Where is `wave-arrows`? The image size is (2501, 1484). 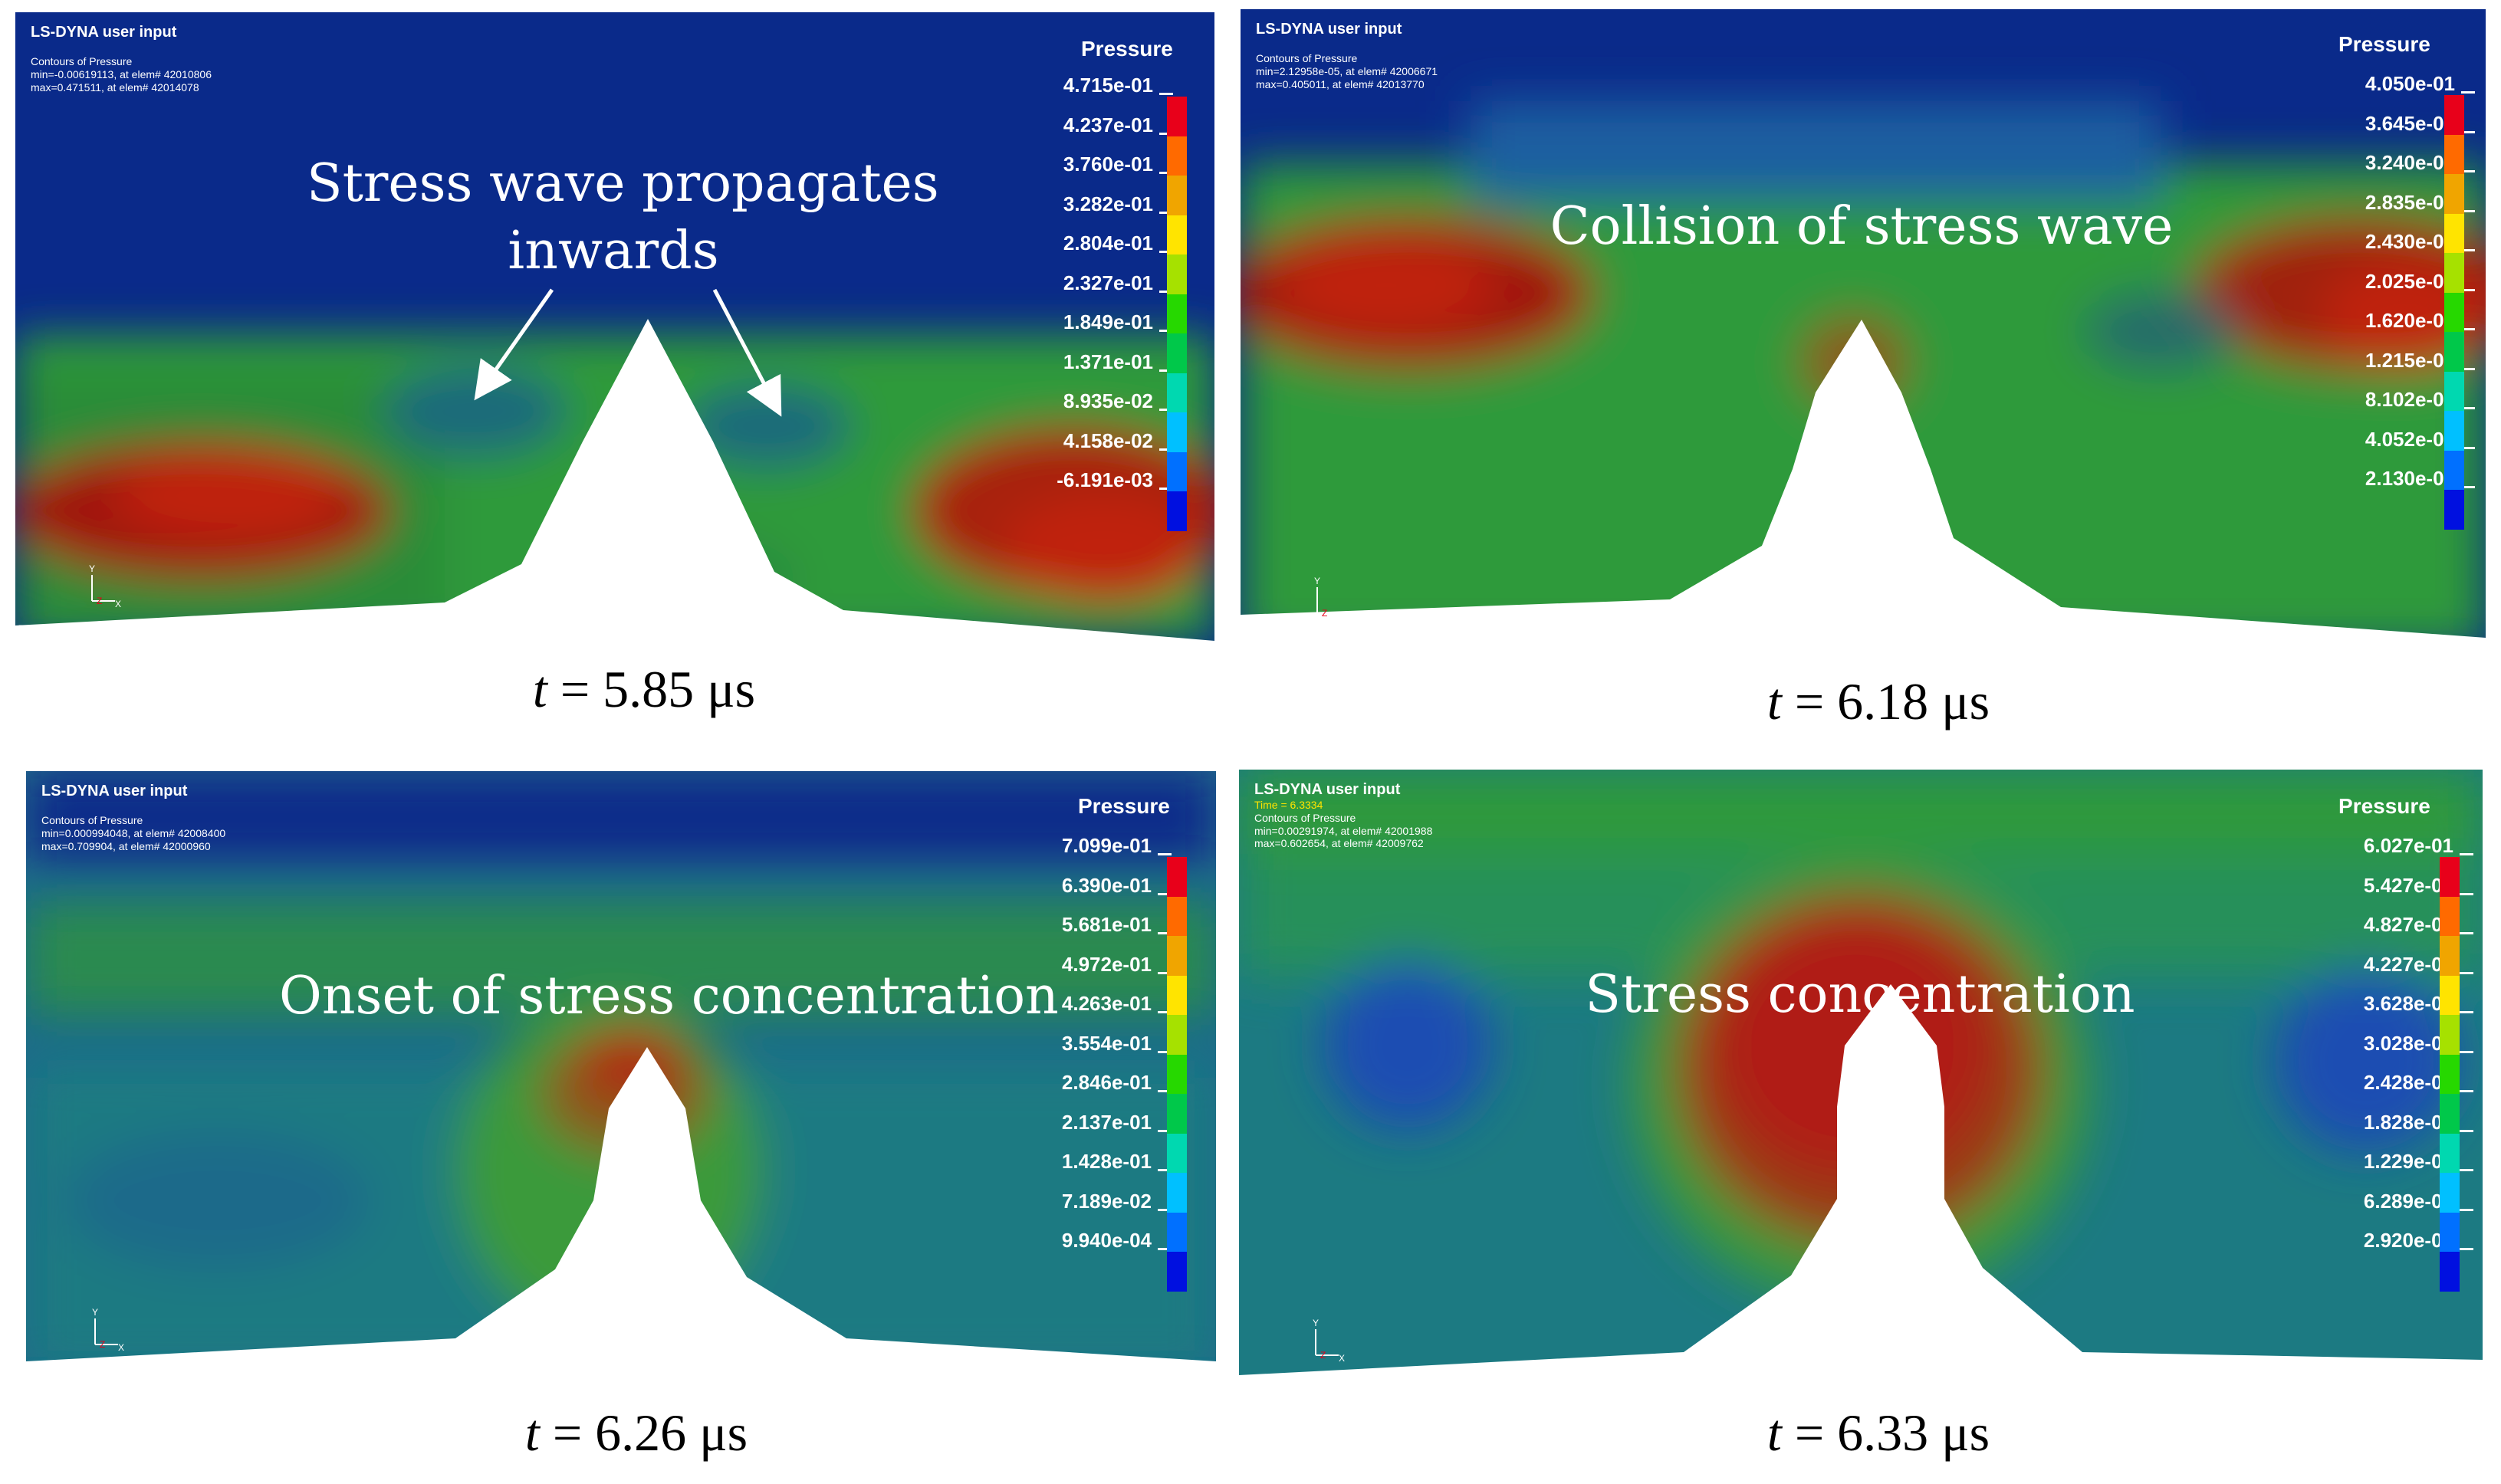
wave-arrows is located at coordinates (628, 352).